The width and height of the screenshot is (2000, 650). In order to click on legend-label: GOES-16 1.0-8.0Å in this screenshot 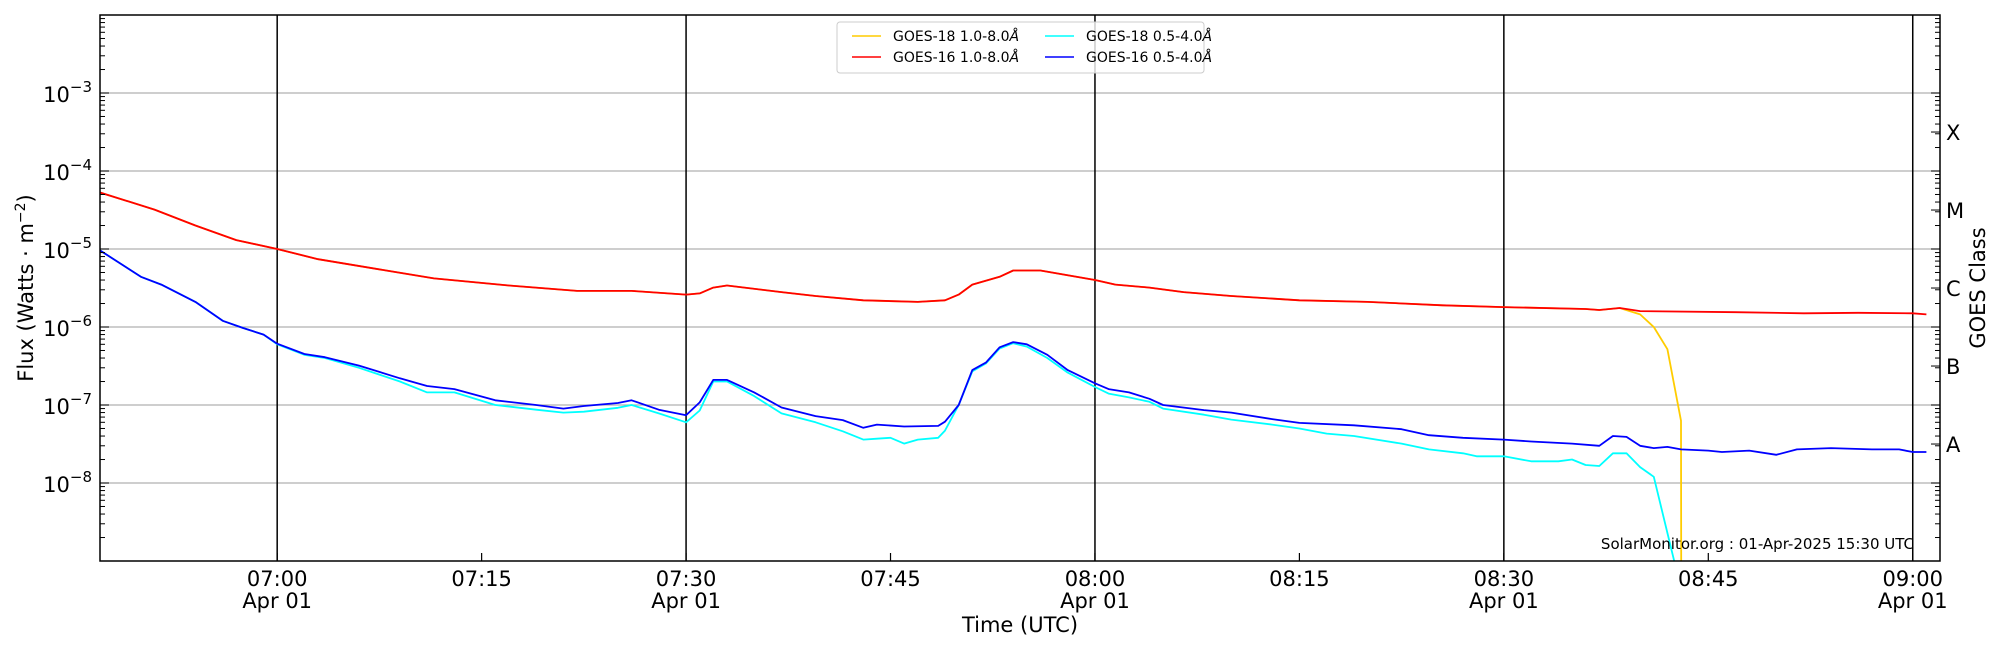, I will do `click(956, 57)`.